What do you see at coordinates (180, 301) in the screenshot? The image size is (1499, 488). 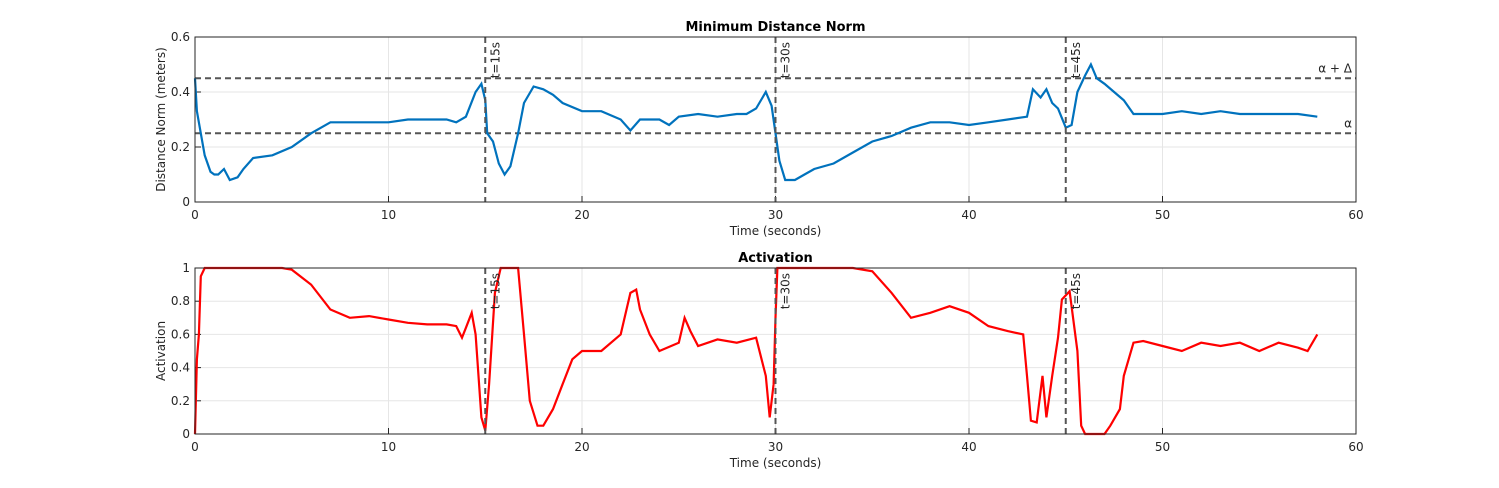 I see `y-tick-label: 0.8` at bounding box center [180, 301].